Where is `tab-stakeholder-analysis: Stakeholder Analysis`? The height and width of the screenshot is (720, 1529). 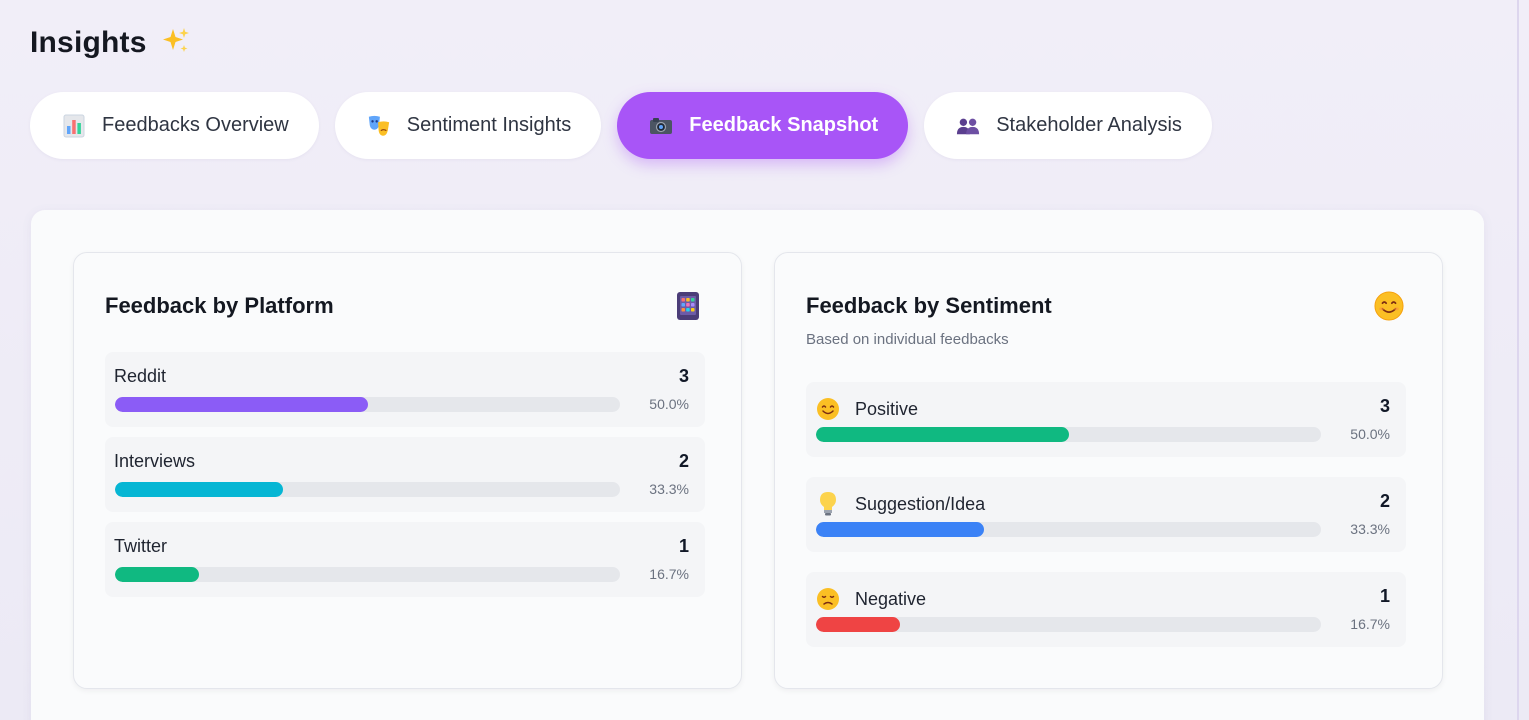
tab-stakeholder-analysis: Stakeholder Analysis is located at coordinates (1068, 125).